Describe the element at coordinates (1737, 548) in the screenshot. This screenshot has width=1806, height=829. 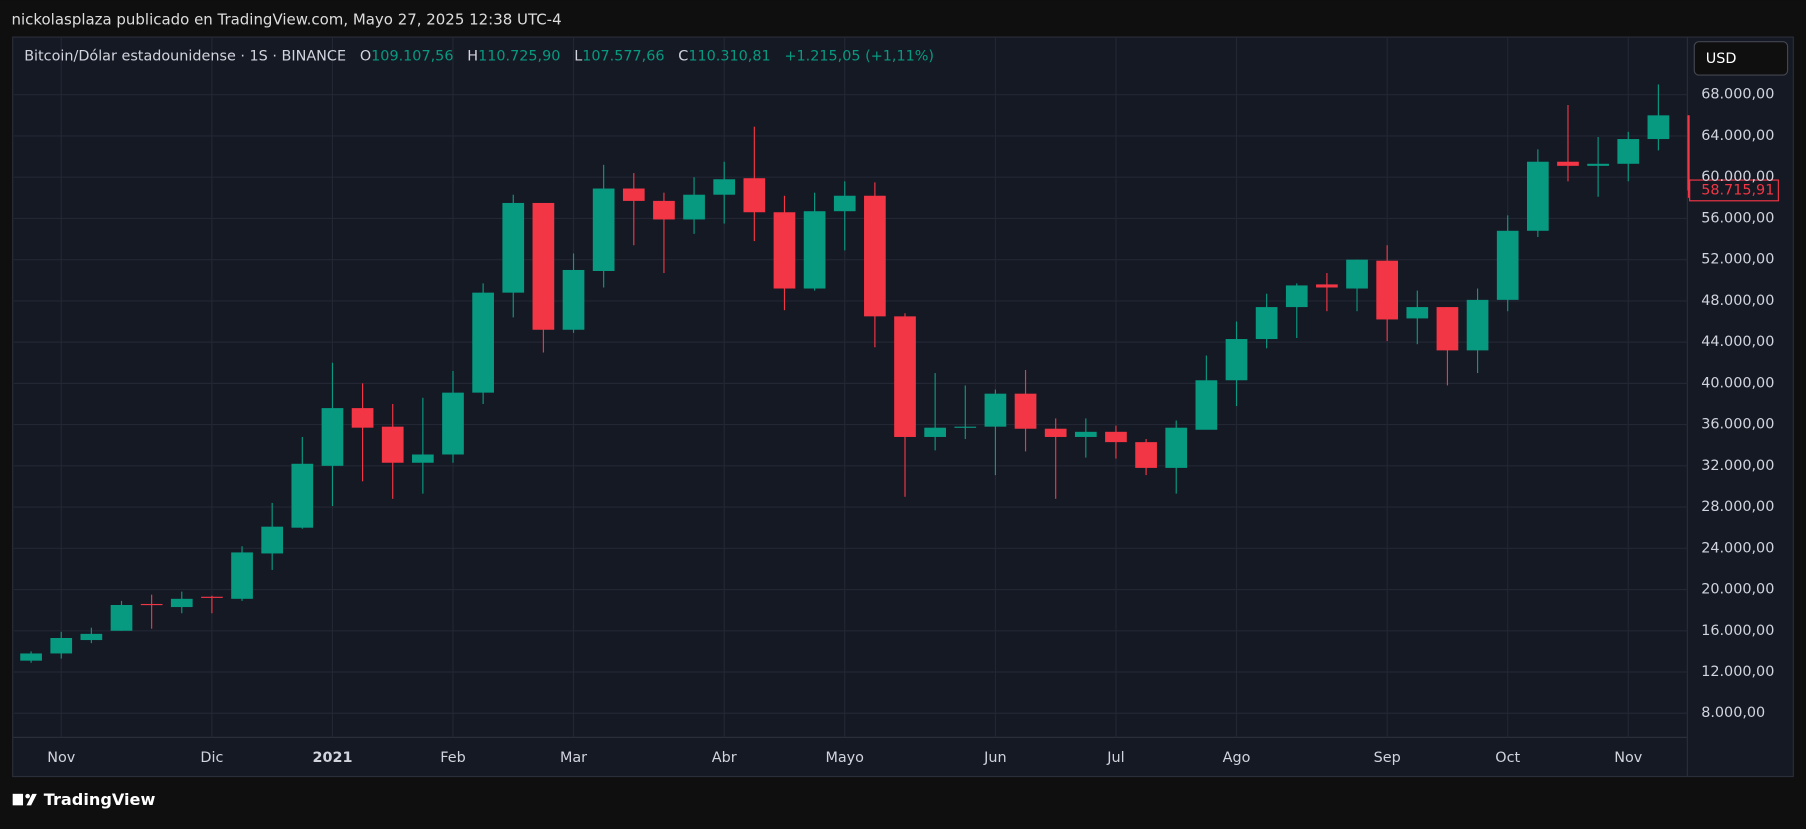
I see `y-tick-label: 24.000,00` at that location.